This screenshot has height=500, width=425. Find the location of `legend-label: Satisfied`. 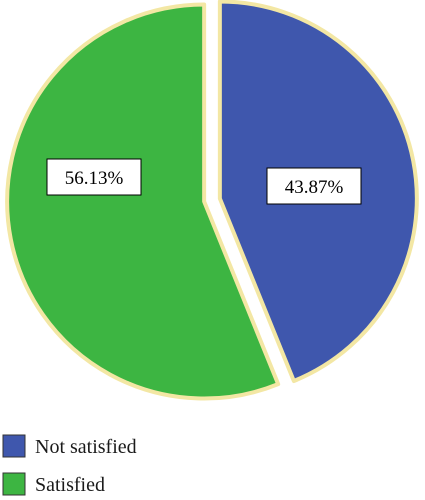

legend-label: Satisfied is located at coordinates (70, 485).